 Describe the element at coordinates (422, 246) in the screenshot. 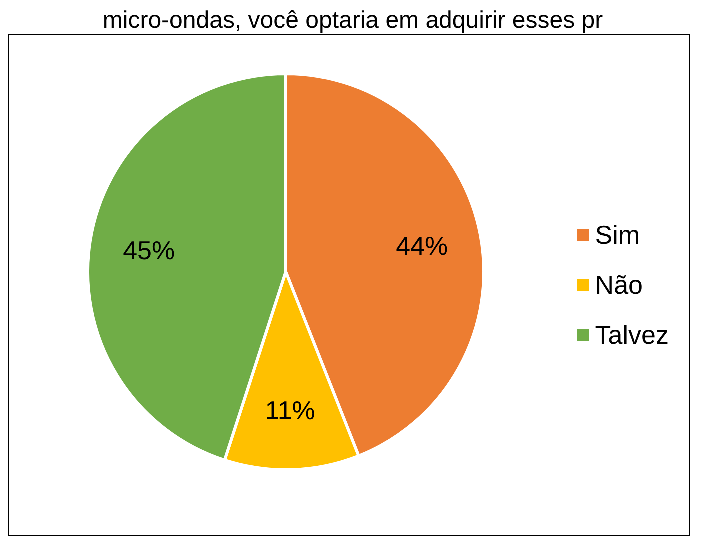

I see `data-label: 44%` at that location.